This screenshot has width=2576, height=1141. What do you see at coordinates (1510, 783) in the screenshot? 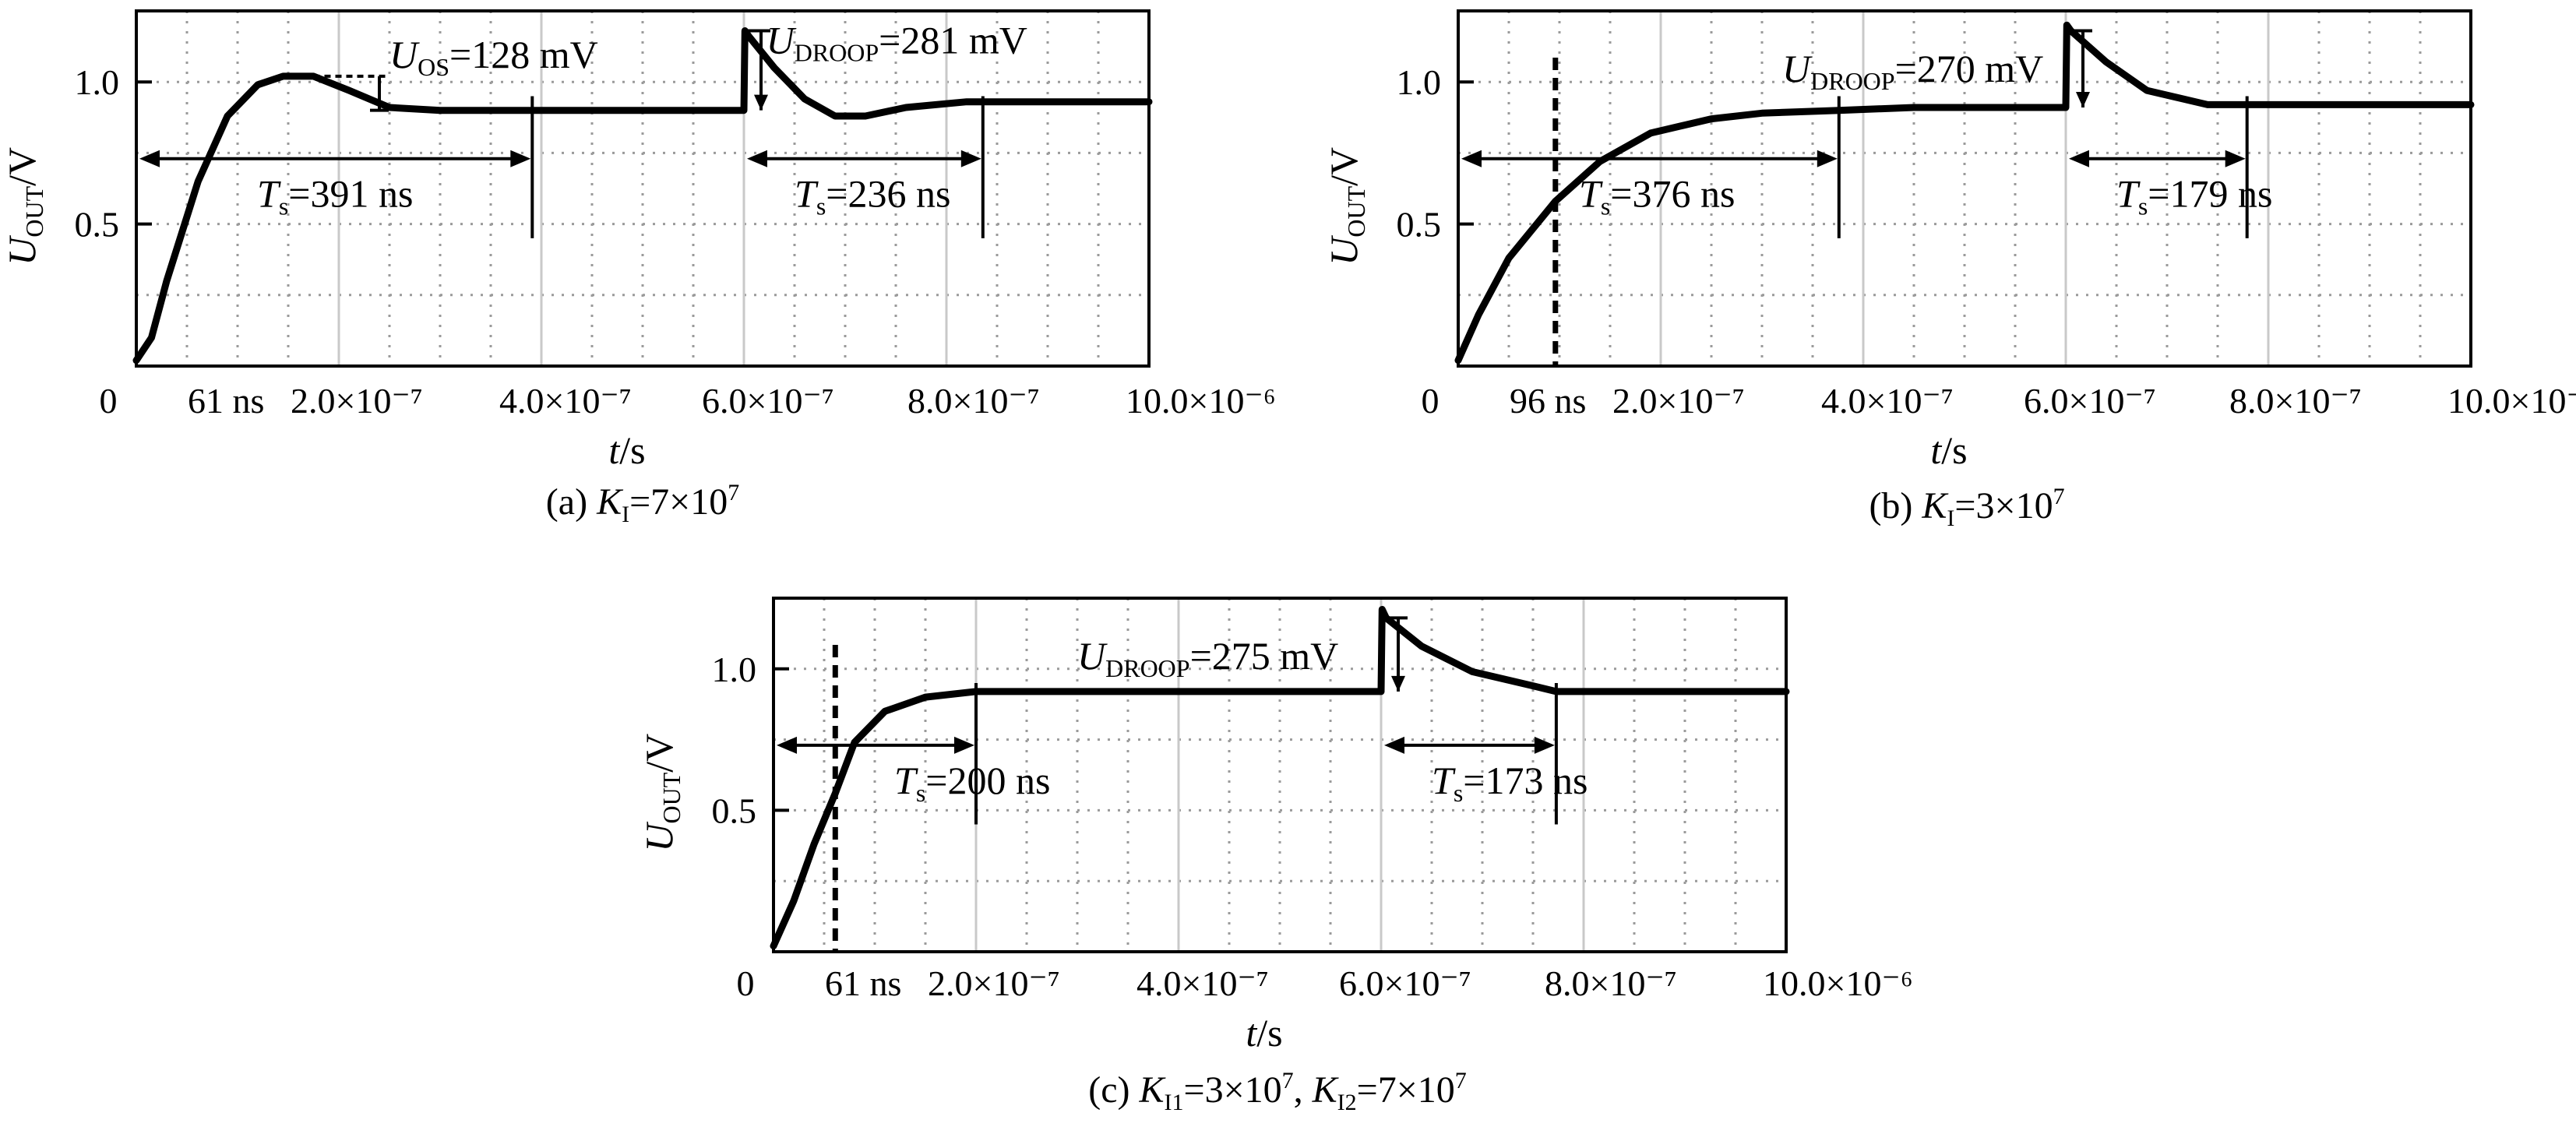
I see `settling-time-label-2: Ts=173 ns` at bounding box center [1510, 783].